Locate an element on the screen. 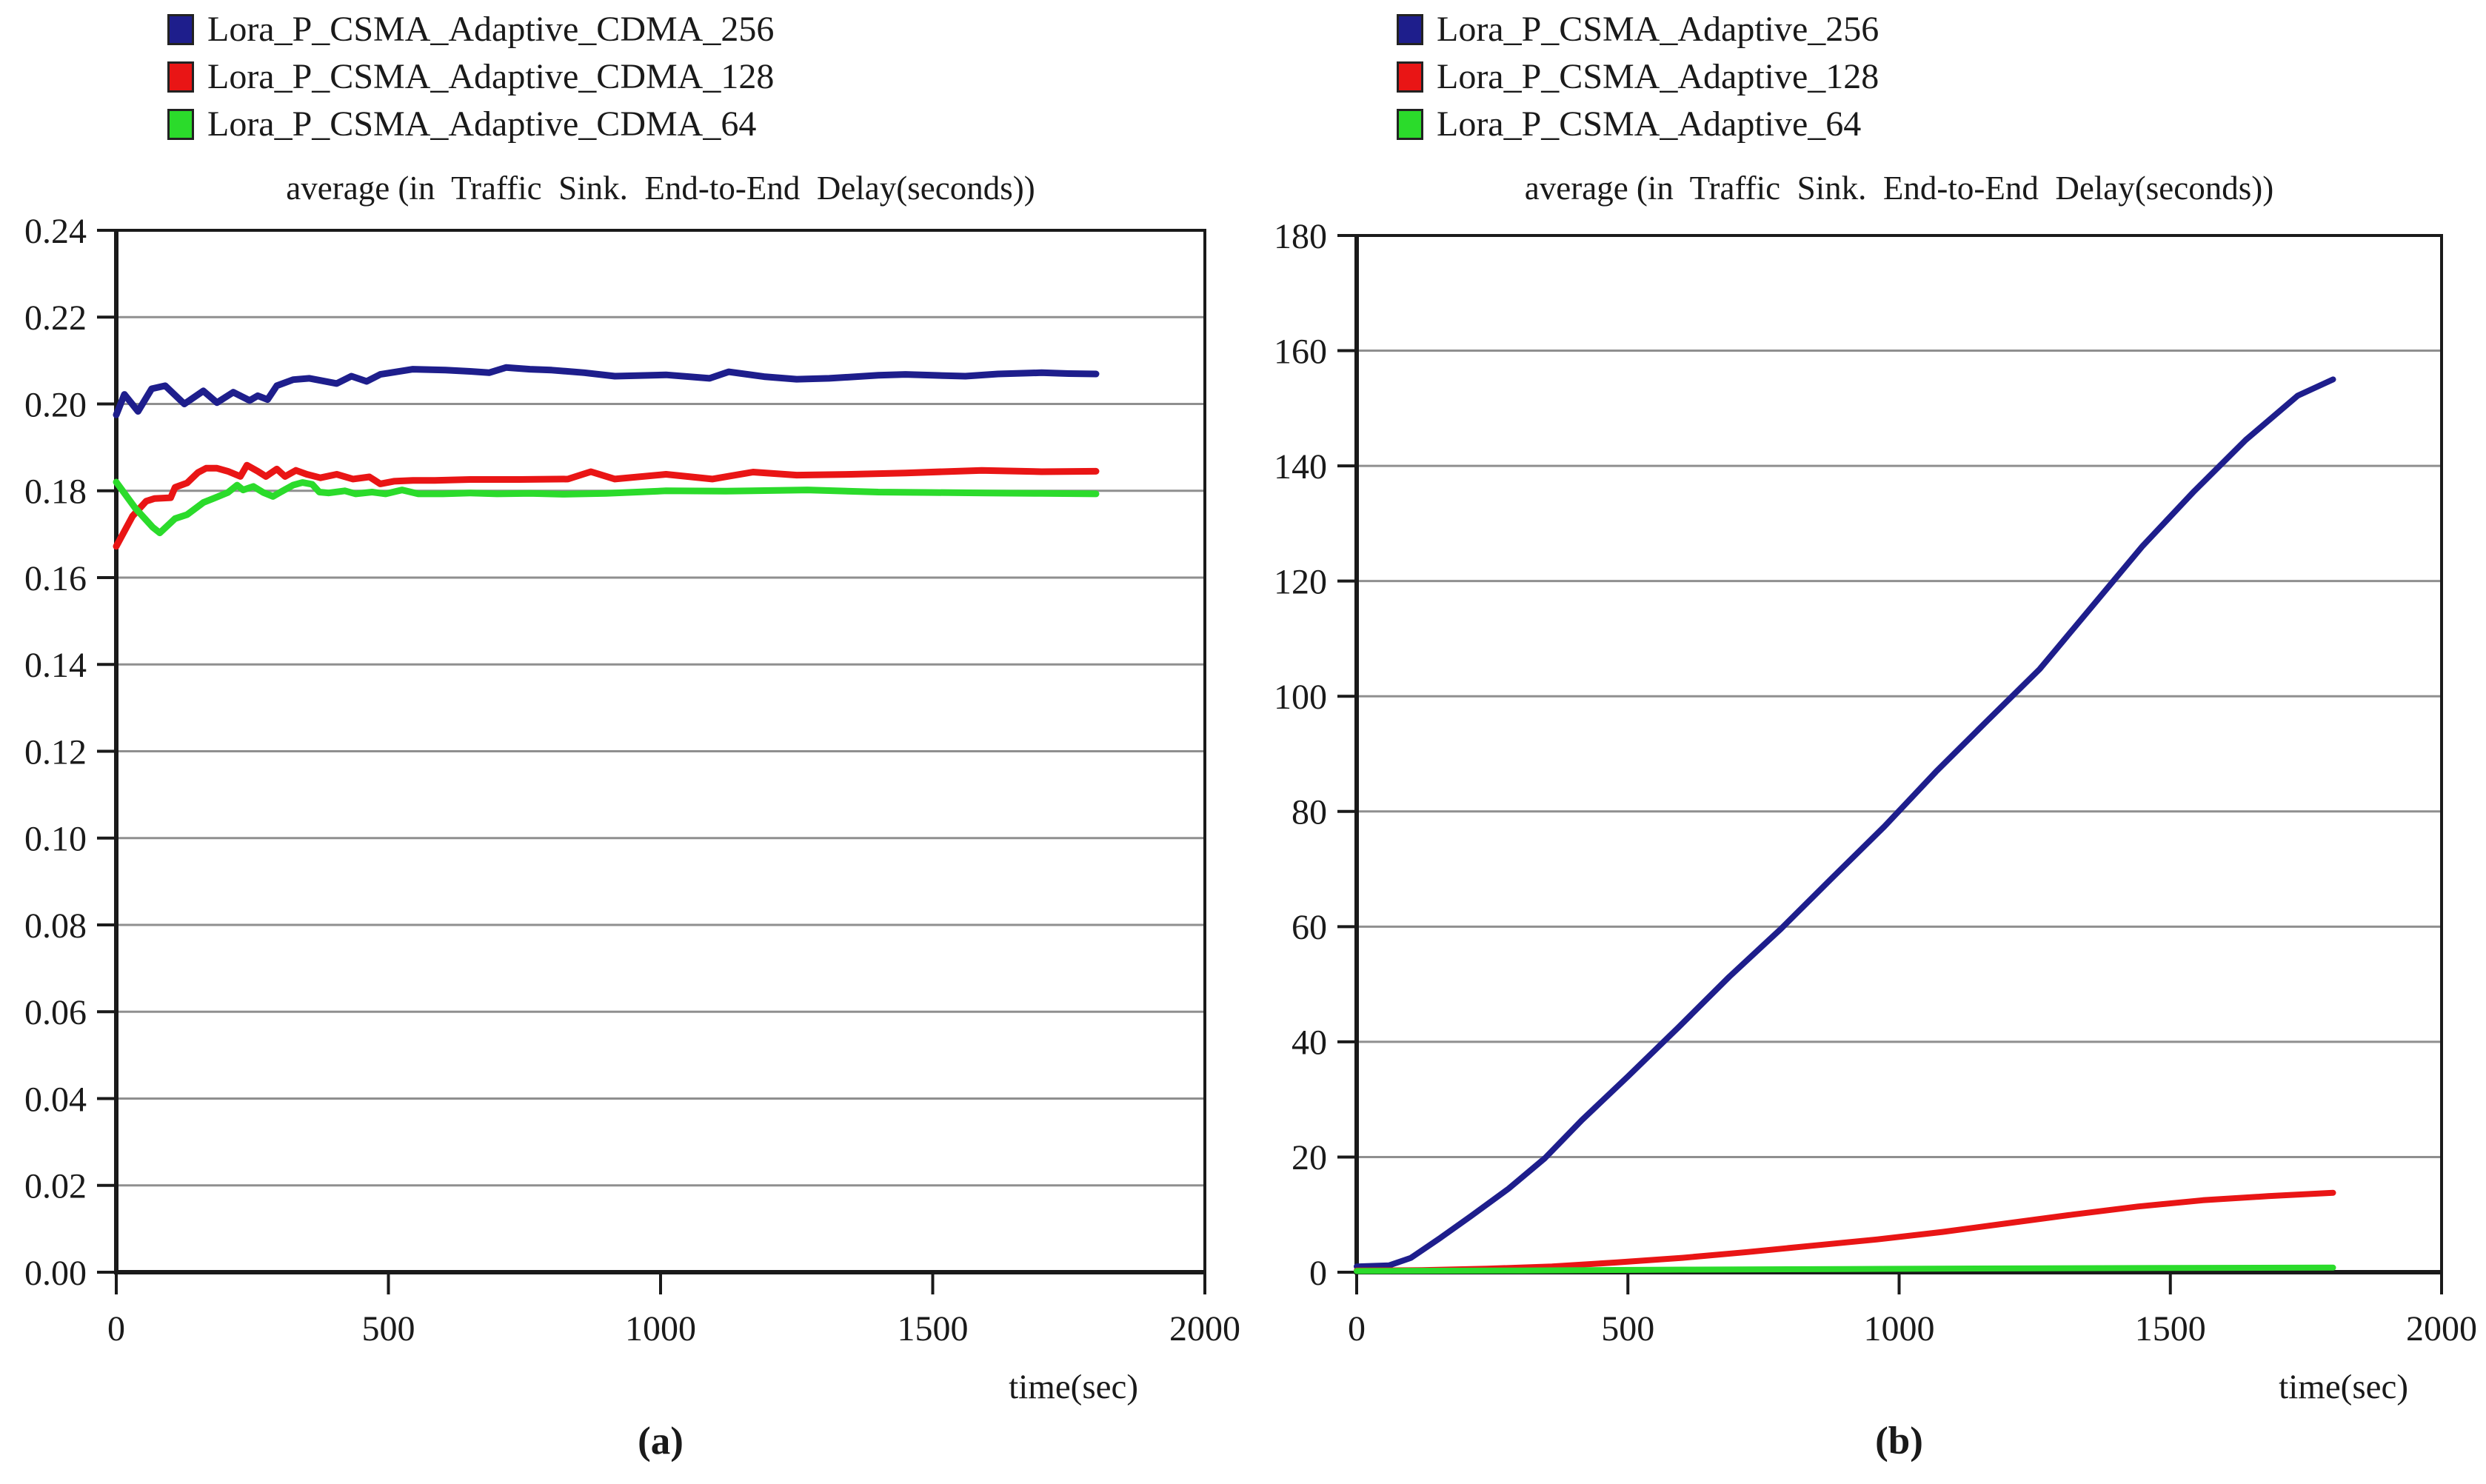 Image resolution: width=2486 pixels, height=1484 pixels. svg-text: 40 is located at coordinates (1309, 1043).